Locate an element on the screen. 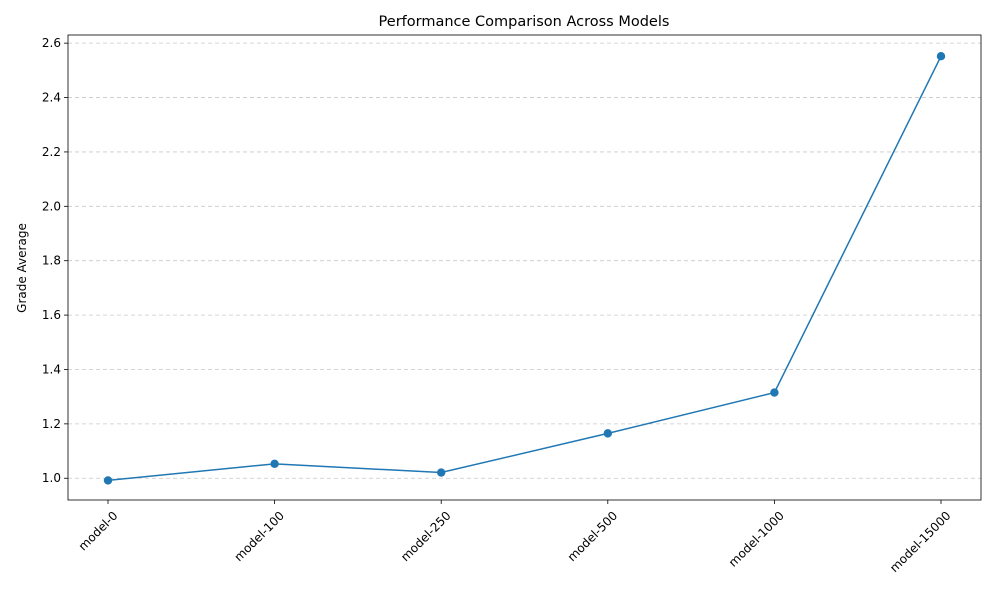 Image resolution: width=1000 pixels, height=600 pixels. y-axis-label: Grade Average is located at coordinates (22, 268).